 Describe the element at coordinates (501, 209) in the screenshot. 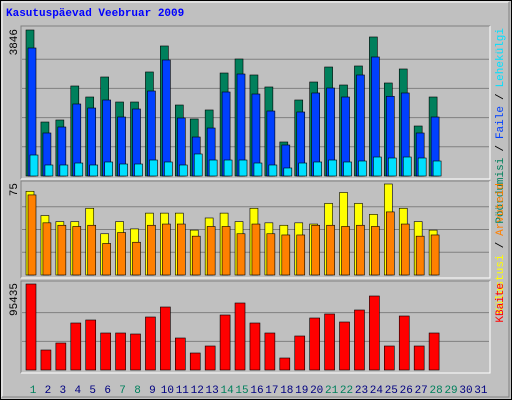

I see `legend-entry: Arvuteid` at that location.